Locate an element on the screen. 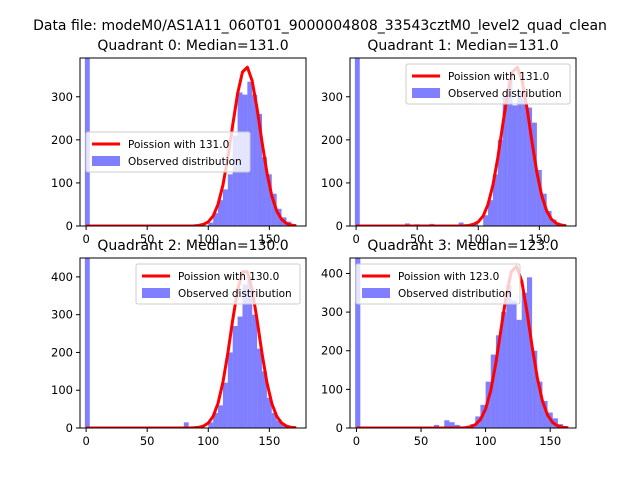 This screenshot has height=480, width=640. legend-label-poisson: Poission with 130.0 is located at coordinates (228, 277).